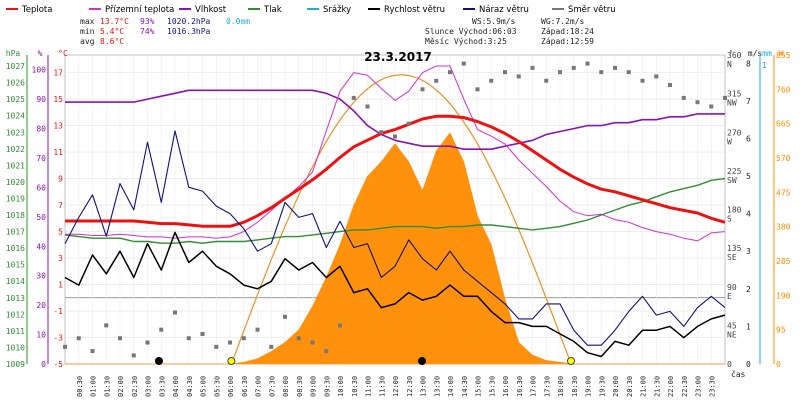 Image resolution: width=800 pixels, height=400 pixels. What do you see at coordinates (15, 347) in the screenshot?
I see `hpa-tick-label: 1010` at bounding box center [15, 347].